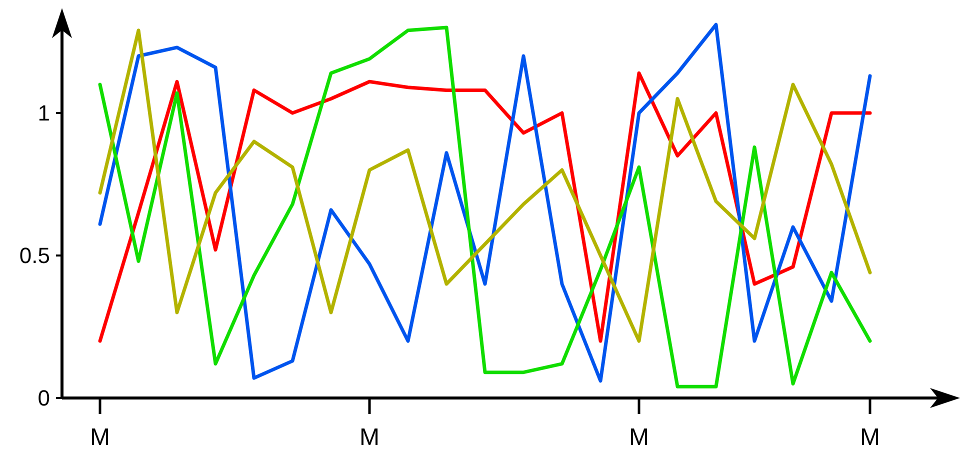 The image size is (975, 468). I want to click on y-tick-label: 0, so click(44, 398).